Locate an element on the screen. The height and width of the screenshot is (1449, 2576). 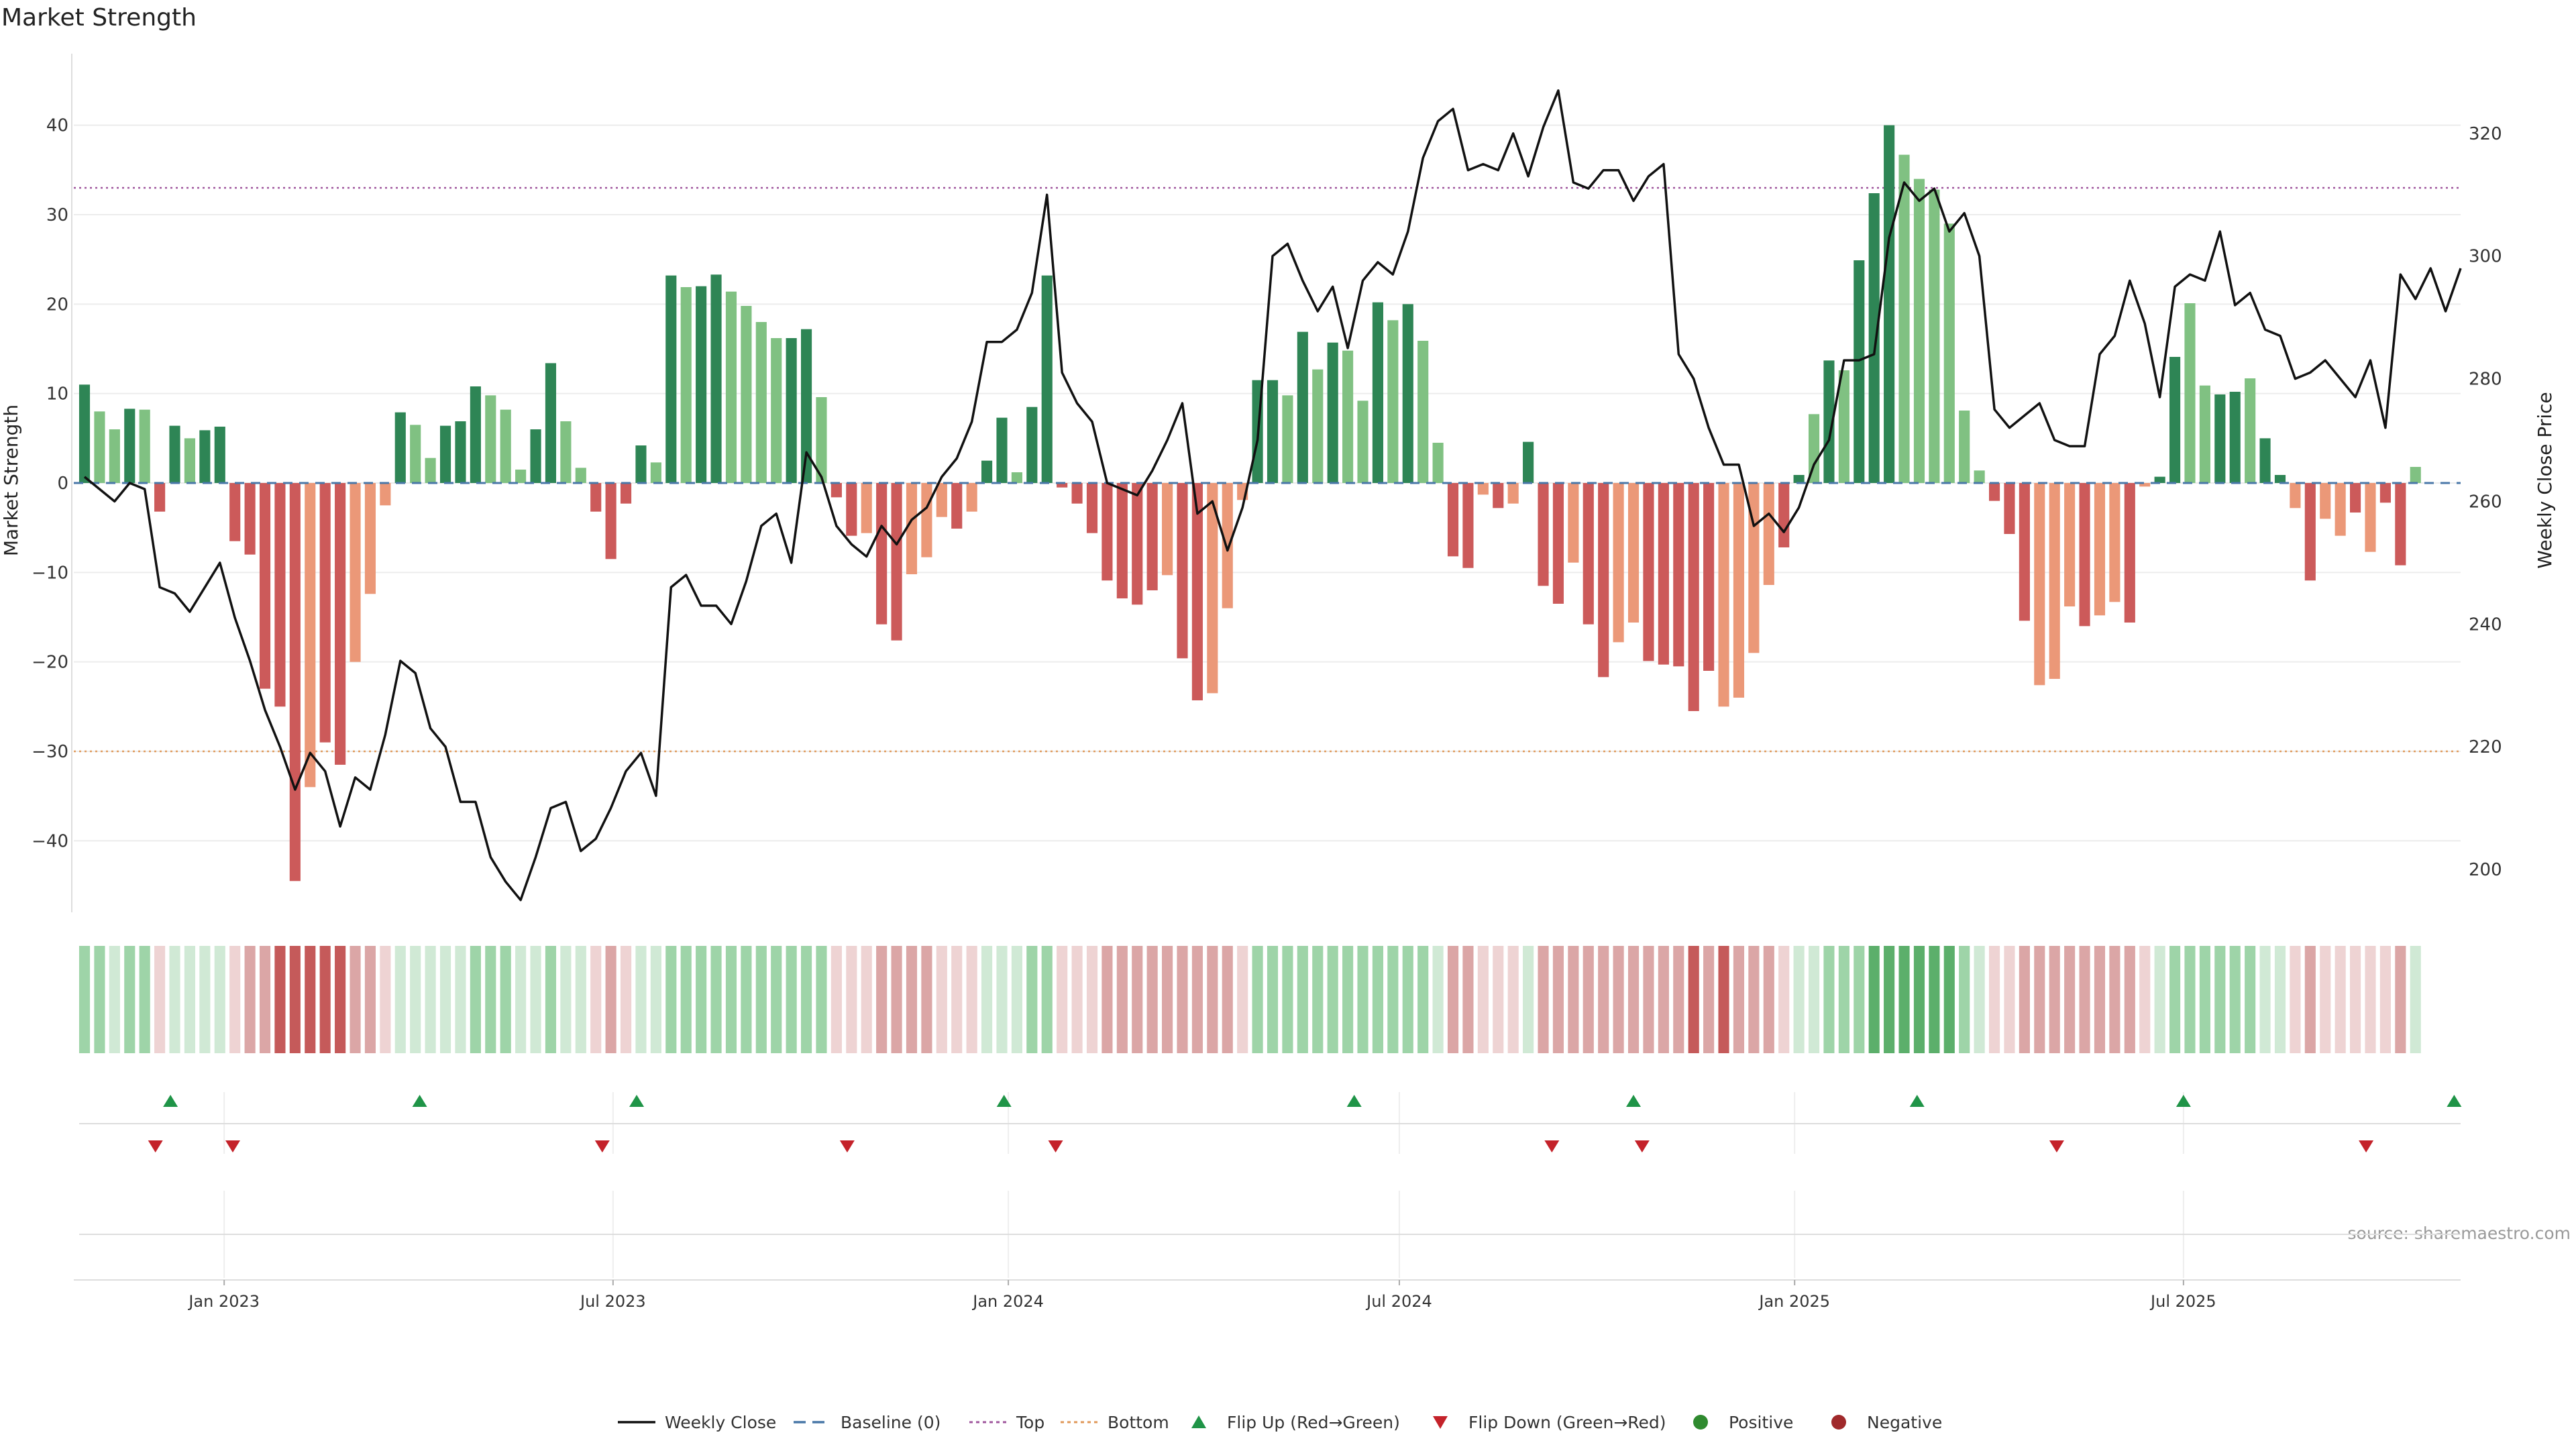
y-right-tick-label: 300 is located at coordinates (2485, 257).